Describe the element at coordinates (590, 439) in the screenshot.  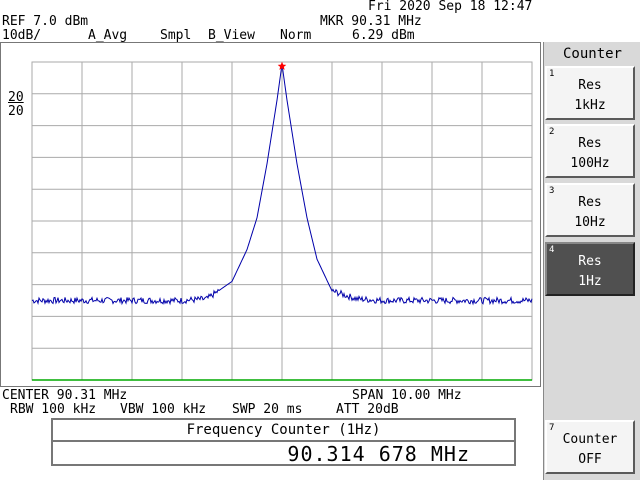
I see `softkey-label: Counter` at that location.